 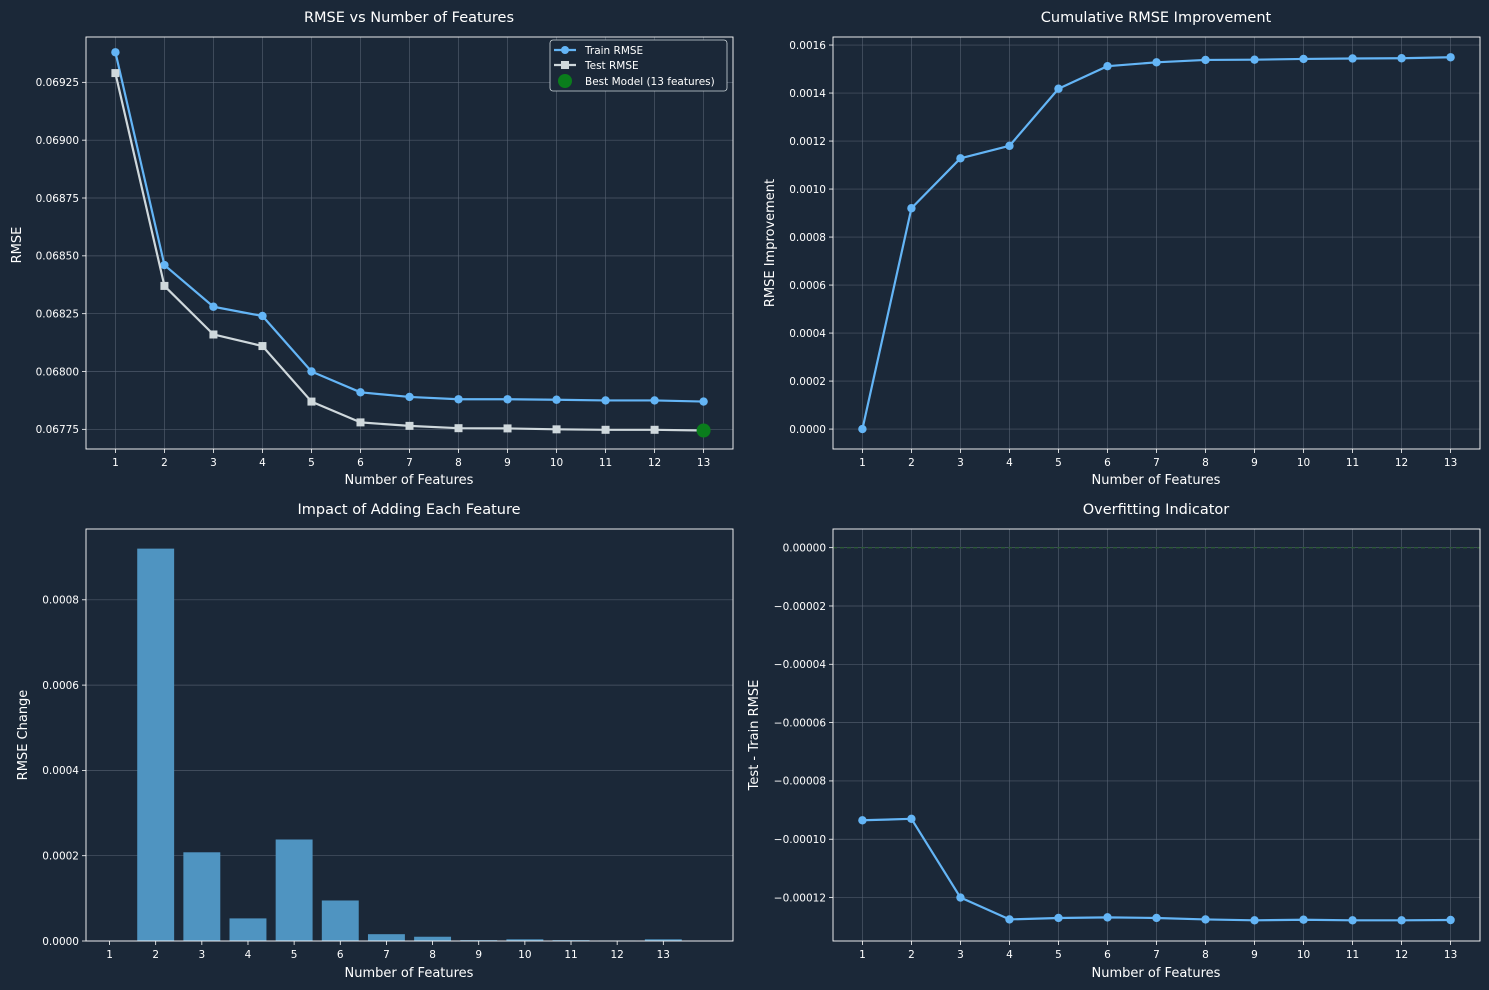 I want to click on legend-train-label: Train RMSE, so click(x=613, y=51).